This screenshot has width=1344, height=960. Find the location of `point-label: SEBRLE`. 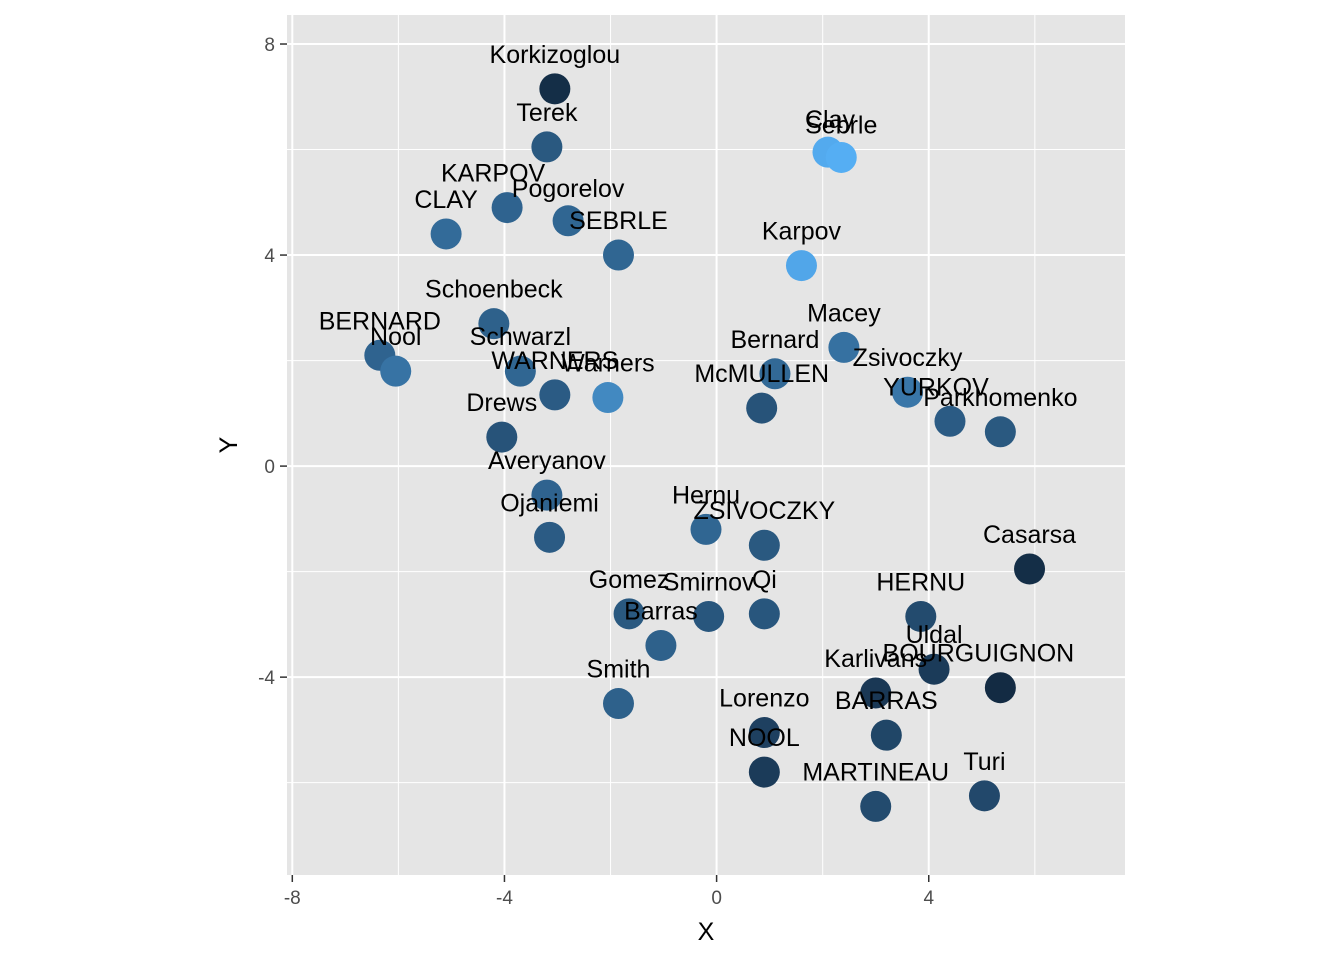

point-label: SEBRLE is located at coordinates (618, 221).